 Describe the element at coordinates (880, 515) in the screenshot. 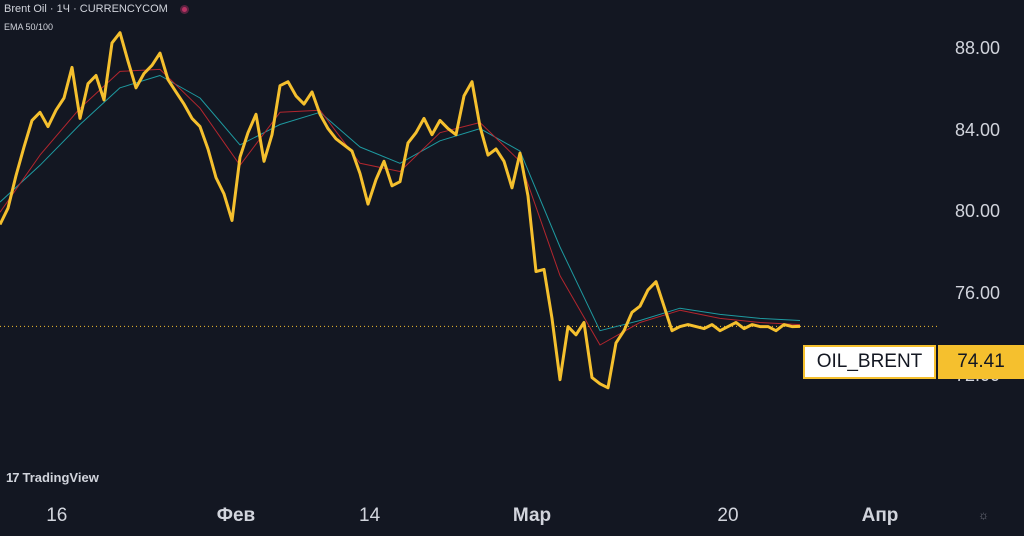

I see `x-tick-label: Апр` at that location.